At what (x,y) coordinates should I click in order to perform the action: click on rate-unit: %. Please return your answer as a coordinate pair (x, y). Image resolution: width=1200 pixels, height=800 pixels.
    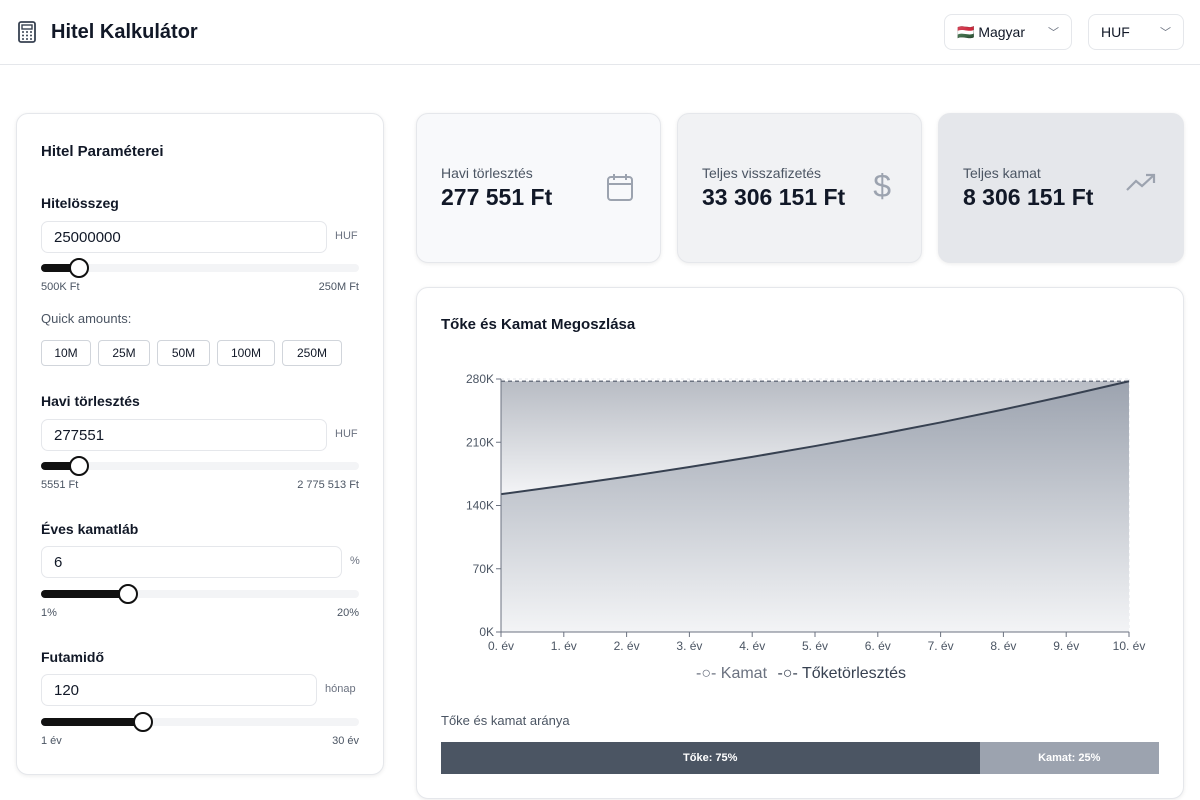
    Looking at the image, I should click on (355, 561).